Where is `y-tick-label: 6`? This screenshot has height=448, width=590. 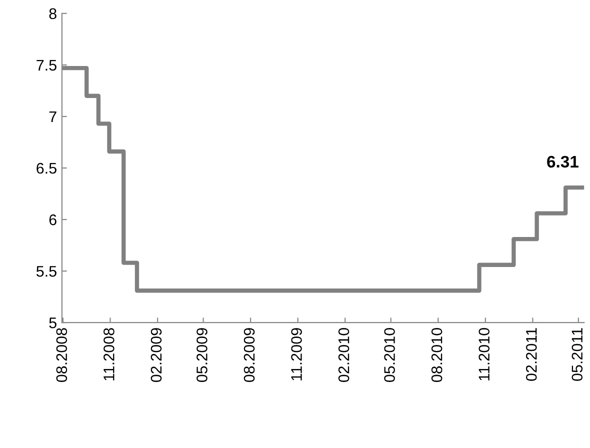
y-tick-label: 6 is located at coordinates (52, 220).